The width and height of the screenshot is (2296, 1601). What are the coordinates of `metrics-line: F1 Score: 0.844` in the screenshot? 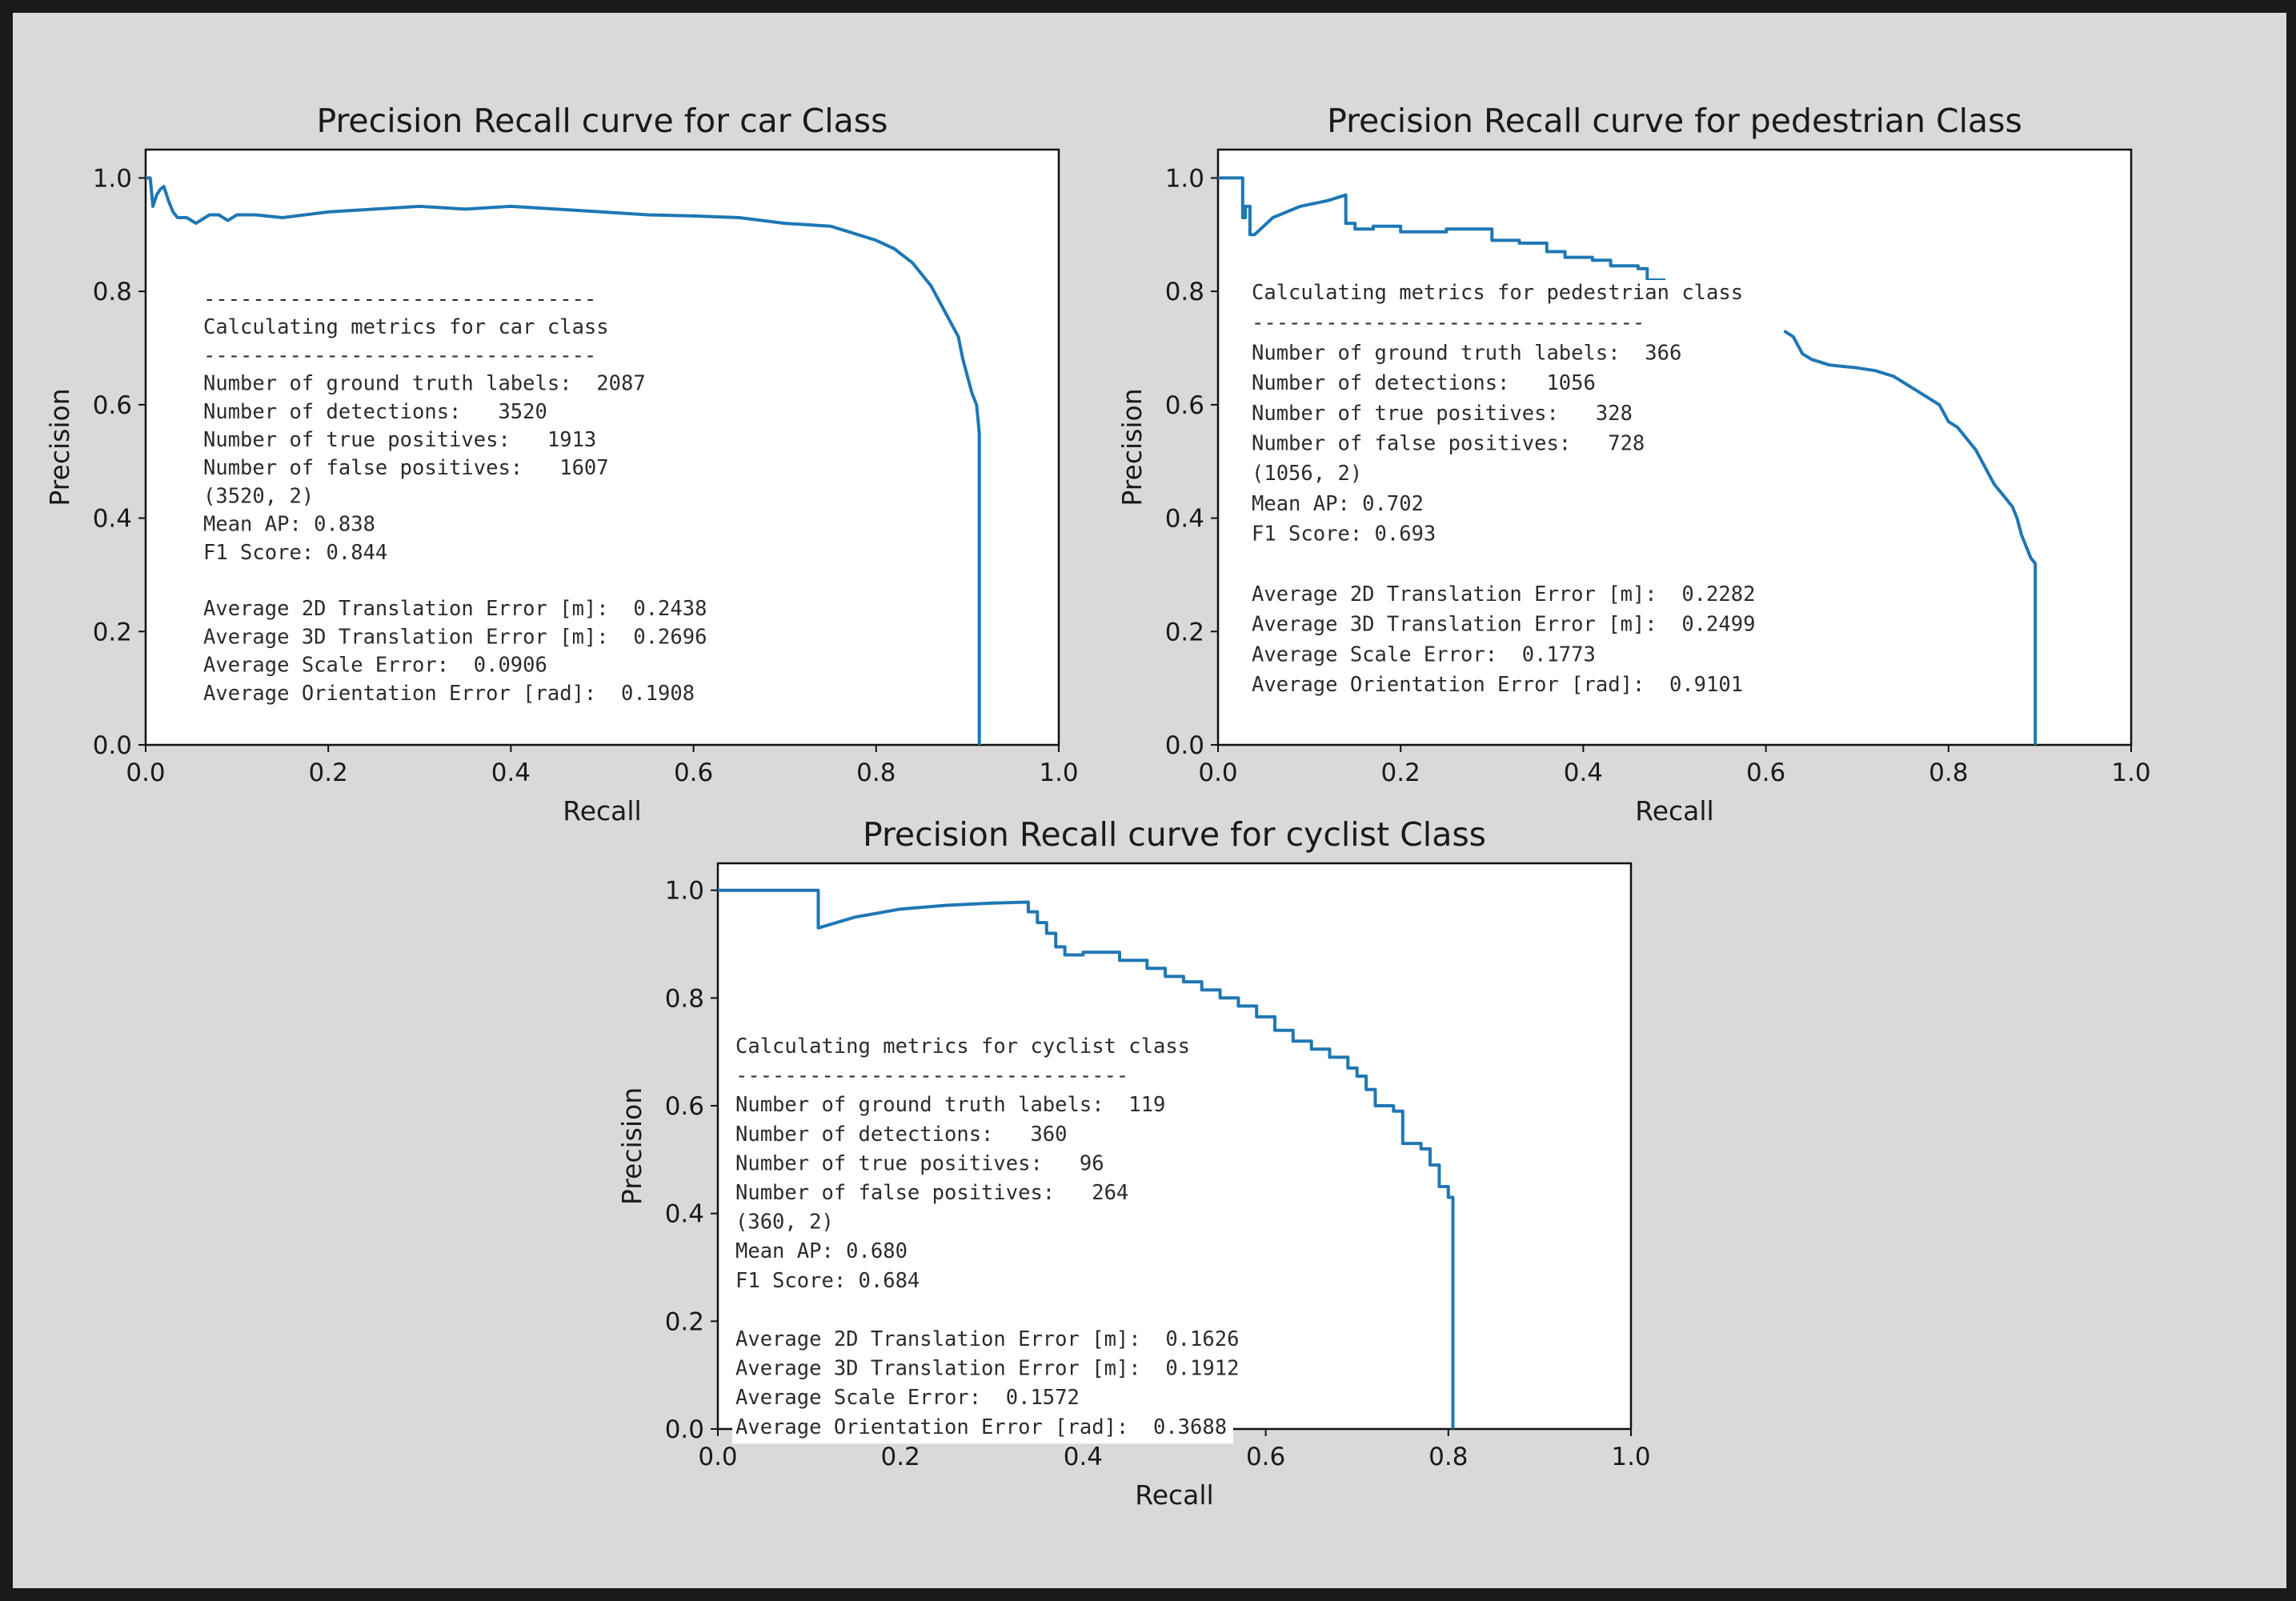 It's located at (295, 553).